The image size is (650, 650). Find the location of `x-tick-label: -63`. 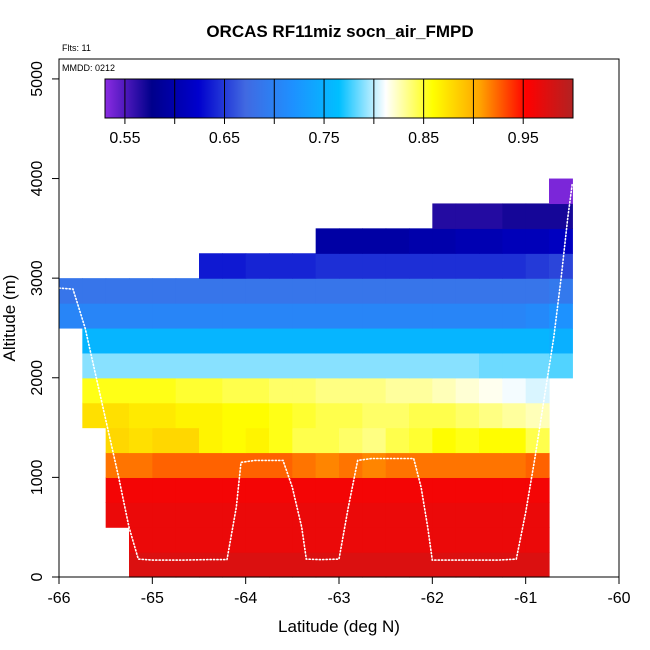

x-tick-label: -63 is located at coordinates (338, 598).